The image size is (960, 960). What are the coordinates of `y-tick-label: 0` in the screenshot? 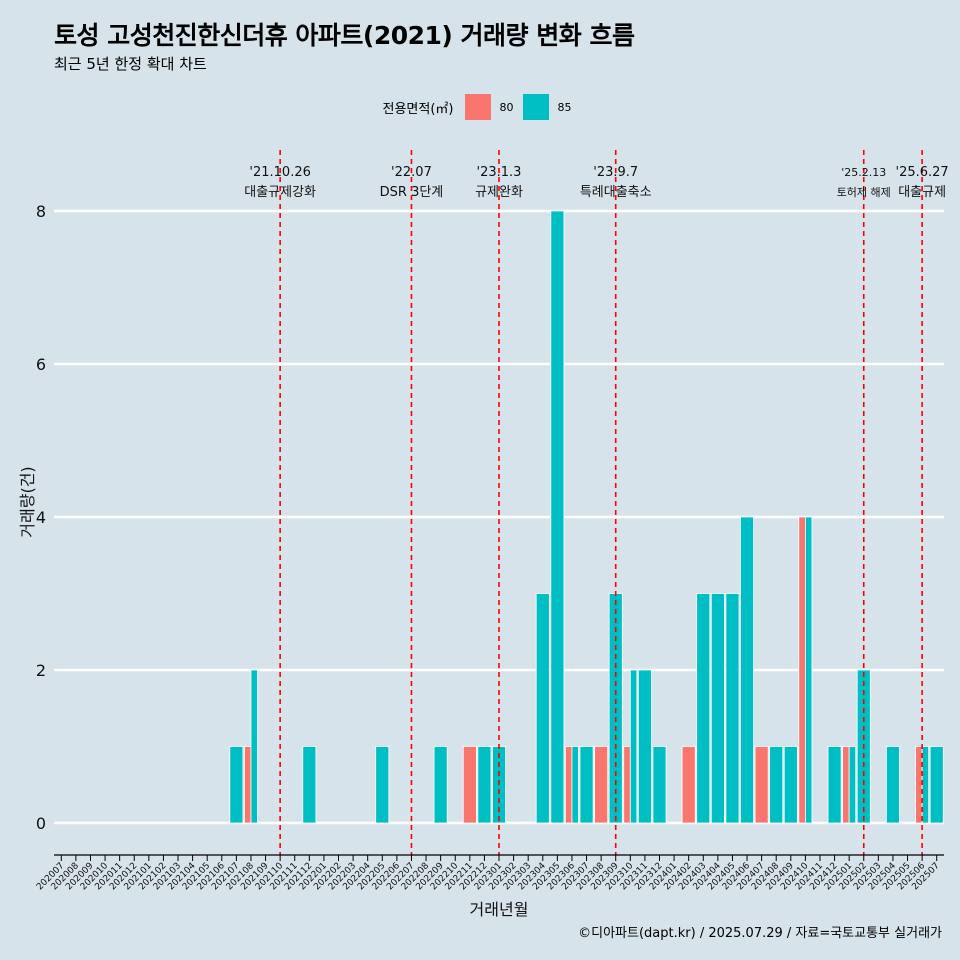 It's located at (41, 823).